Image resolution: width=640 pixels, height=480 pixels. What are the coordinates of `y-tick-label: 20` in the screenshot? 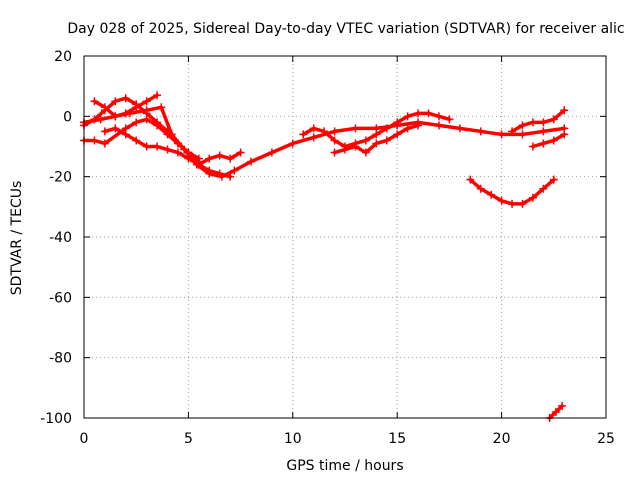 It's located at (63, 57).